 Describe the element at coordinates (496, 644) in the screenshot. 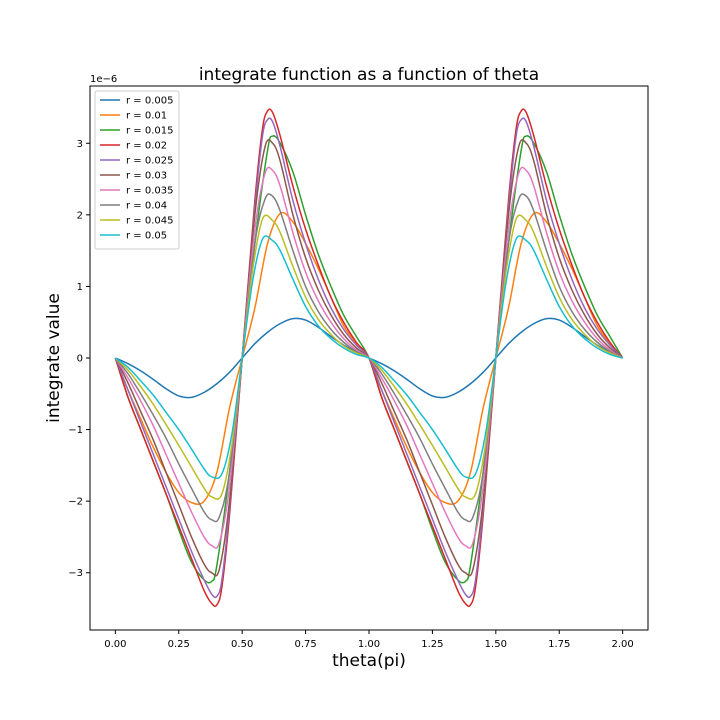

I see `x-tick-label: 1.50` at that location.